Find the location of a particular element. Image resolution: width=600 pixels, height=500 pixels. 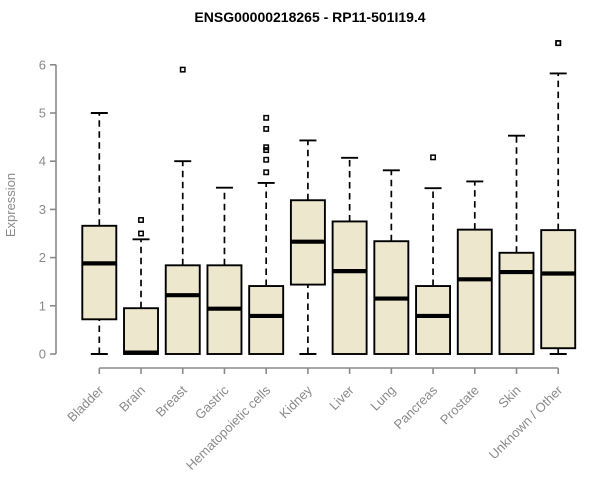

y-tick-label: 1 is located at coordinates (42, 305).